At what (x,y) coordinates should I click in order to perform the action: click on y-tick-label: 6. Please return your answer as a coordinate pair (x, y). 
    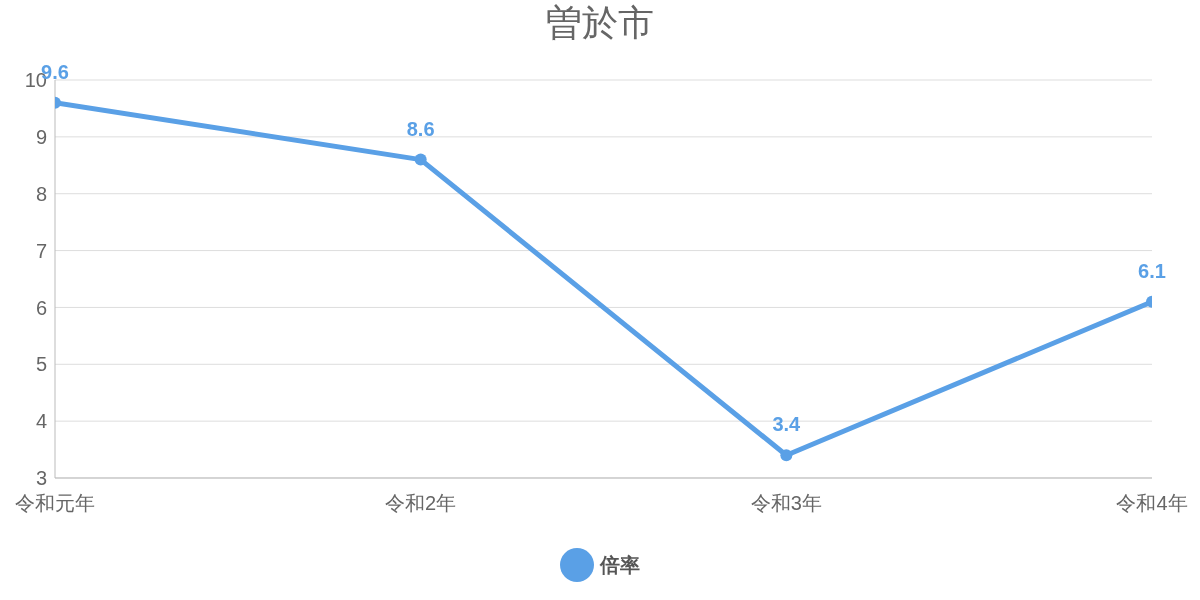
    Looking at the image, I should click on (41, 307).